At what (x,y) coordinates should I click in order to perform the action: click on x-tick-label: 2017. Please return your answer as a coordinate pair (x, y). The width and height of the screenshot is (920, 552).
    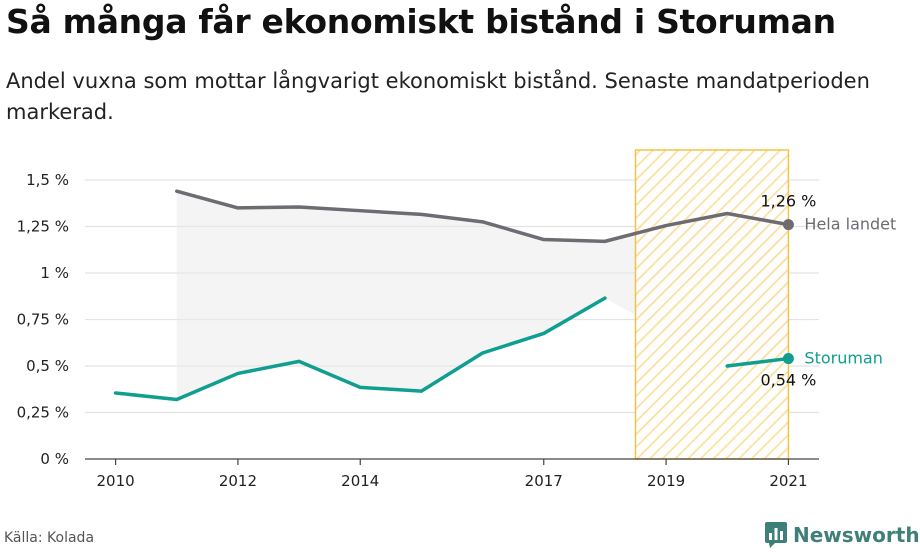
    Looking at the image, I should click on (544, 481).